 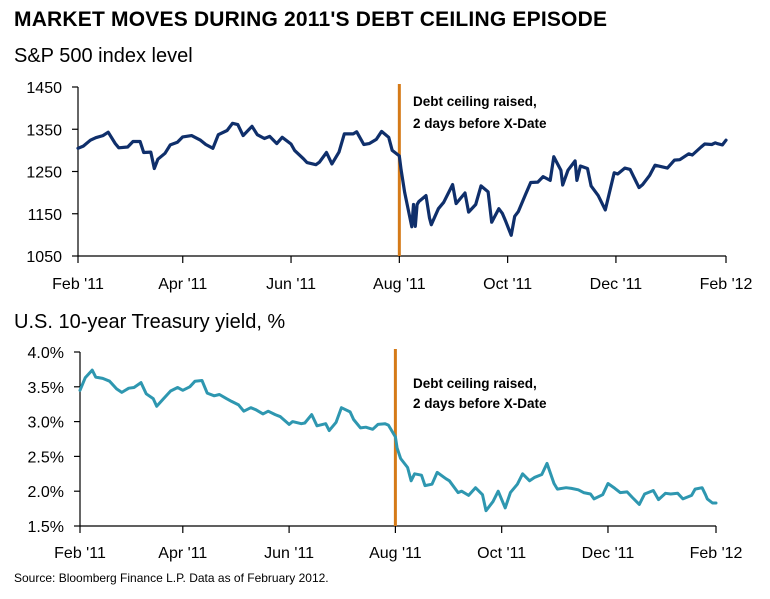 I want to click on sp500-y-tick-label: 1250, so click(x=44, y=173).